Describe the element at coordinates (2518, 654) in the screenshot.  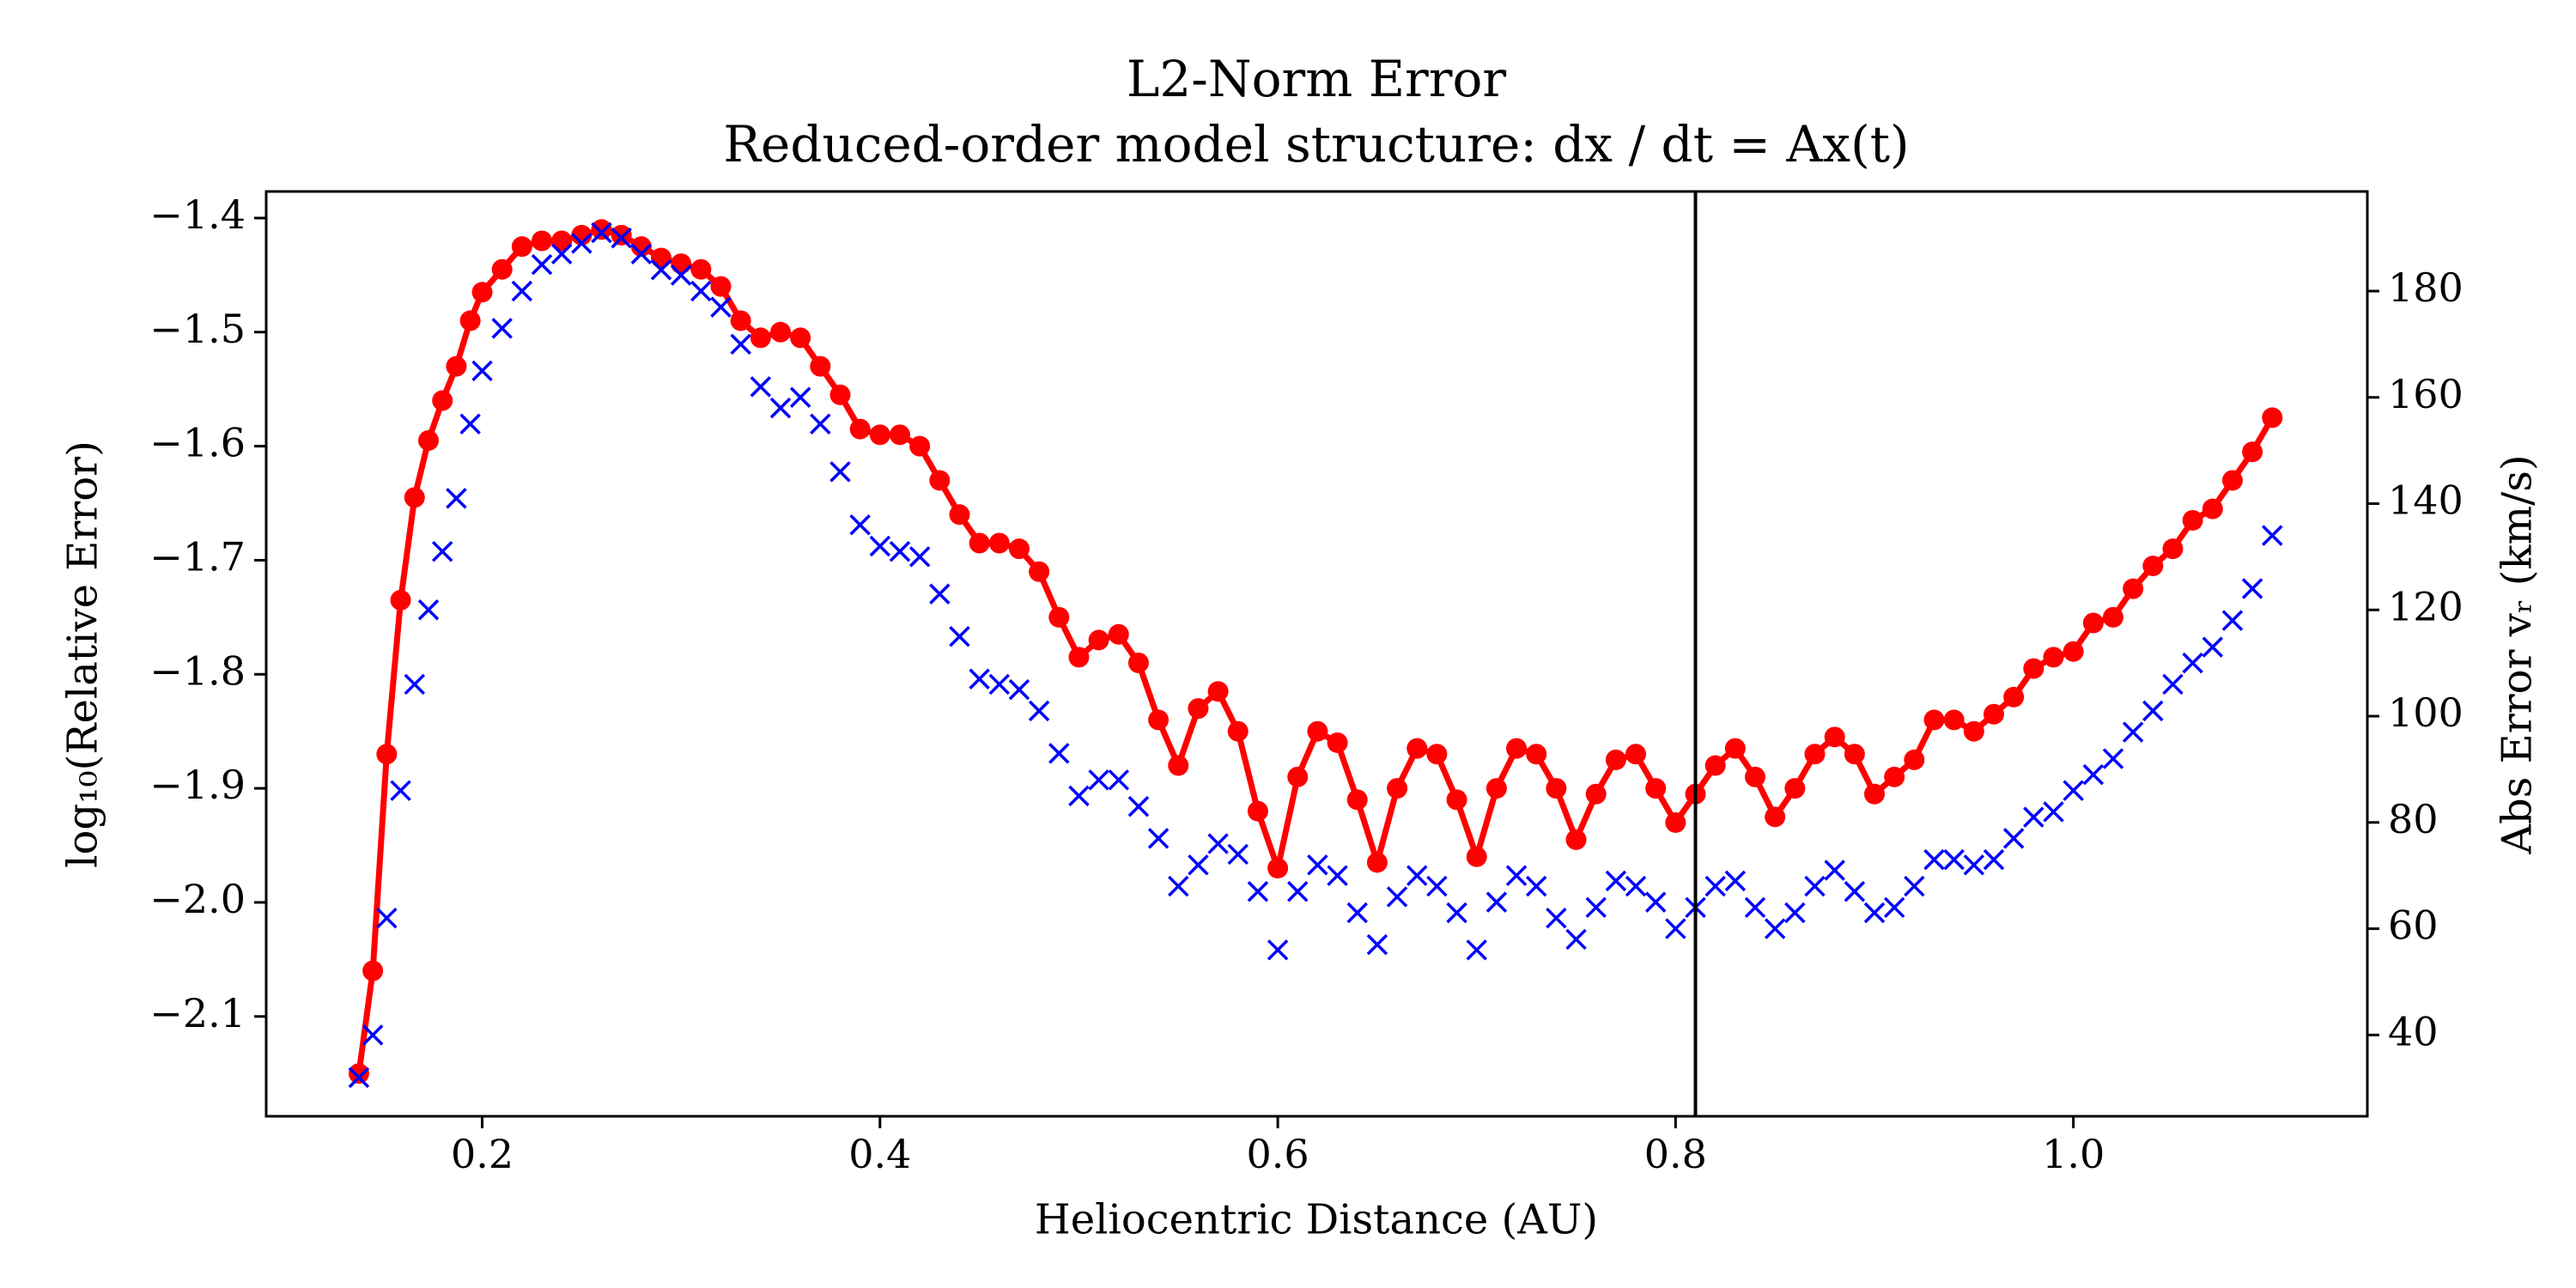
I see `y2-axis-label: Abs Error vᵣ (km/s)` at that location.